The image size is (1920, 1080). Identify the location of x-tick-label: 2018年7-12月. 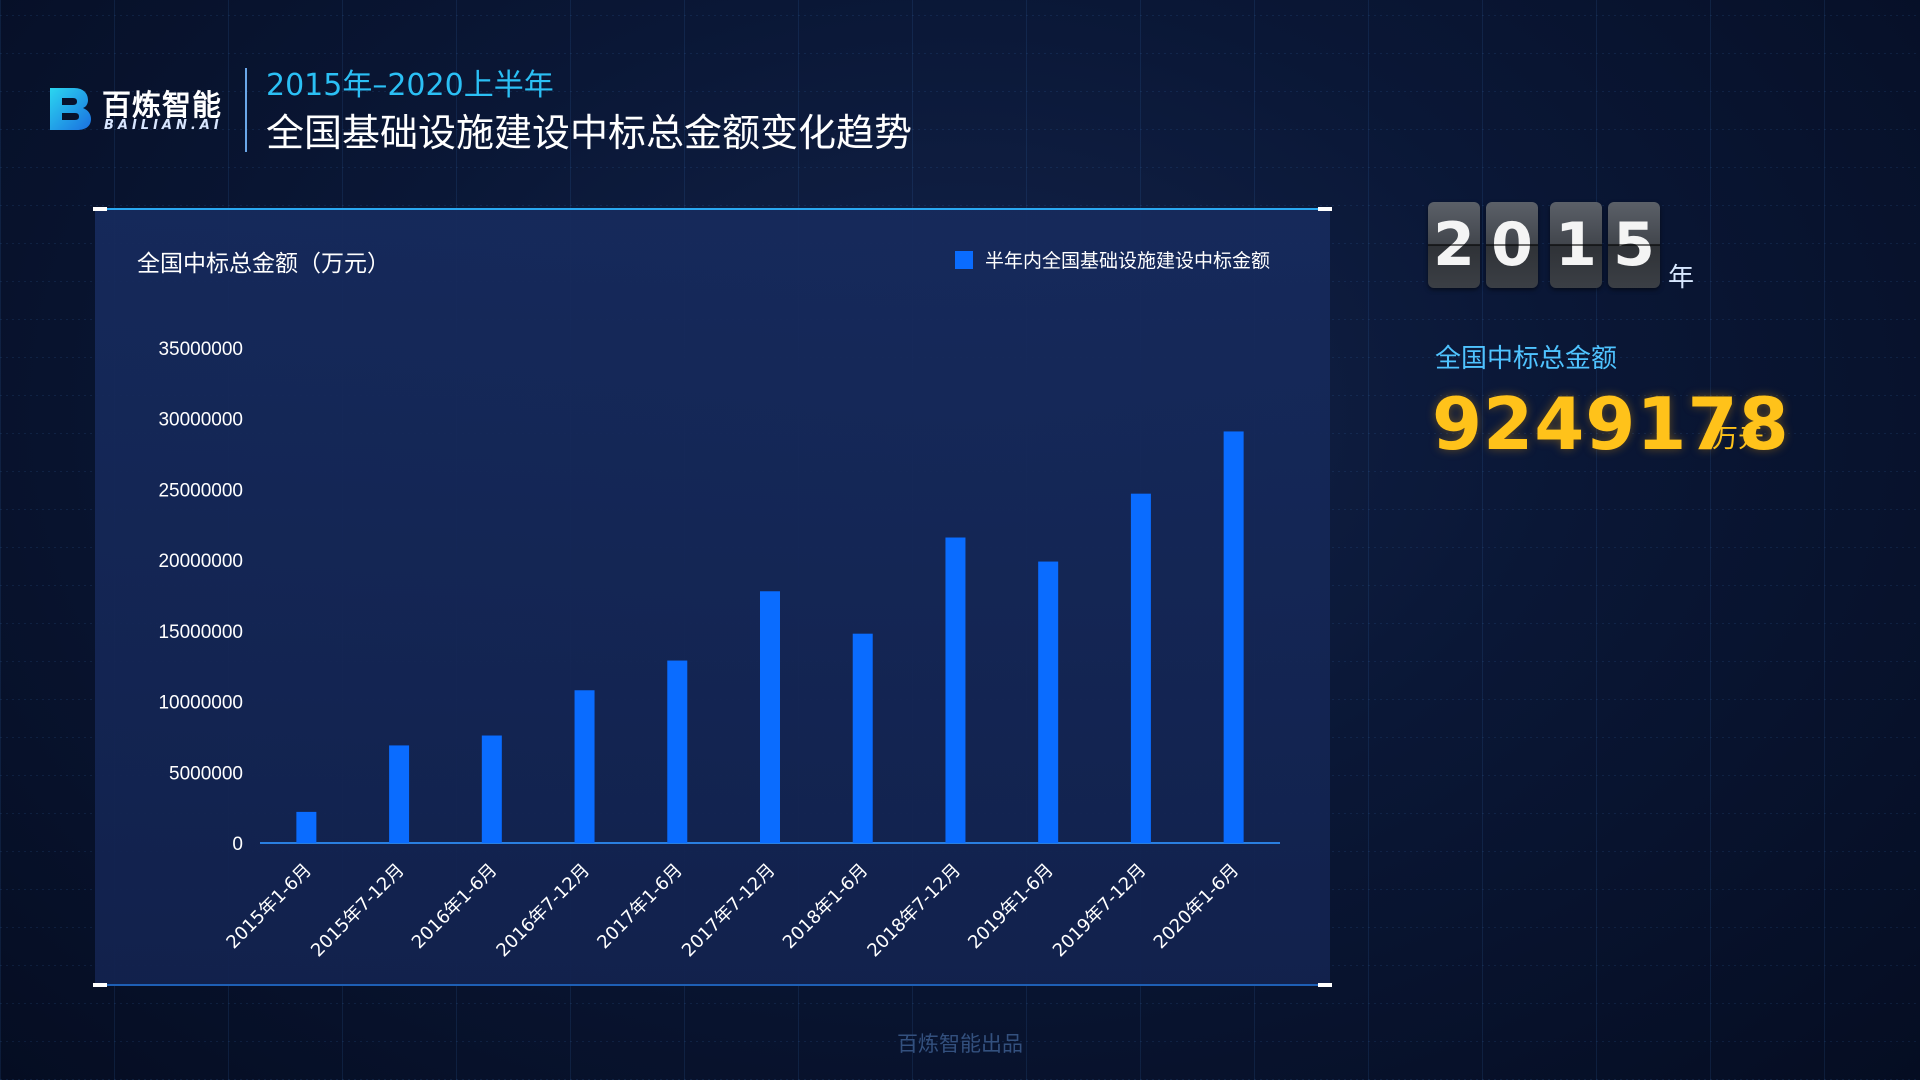
(914, 911).